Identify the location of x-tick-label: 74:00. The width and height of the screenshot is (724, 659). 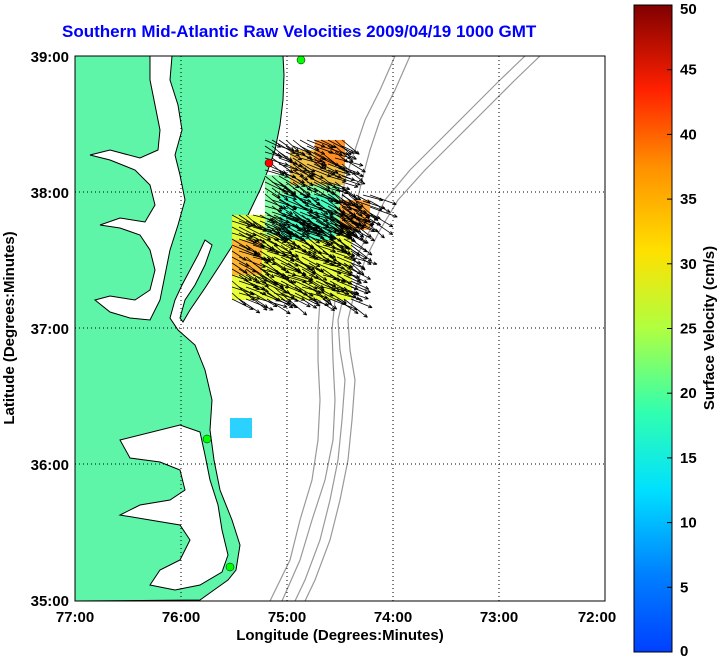
(393, 617).